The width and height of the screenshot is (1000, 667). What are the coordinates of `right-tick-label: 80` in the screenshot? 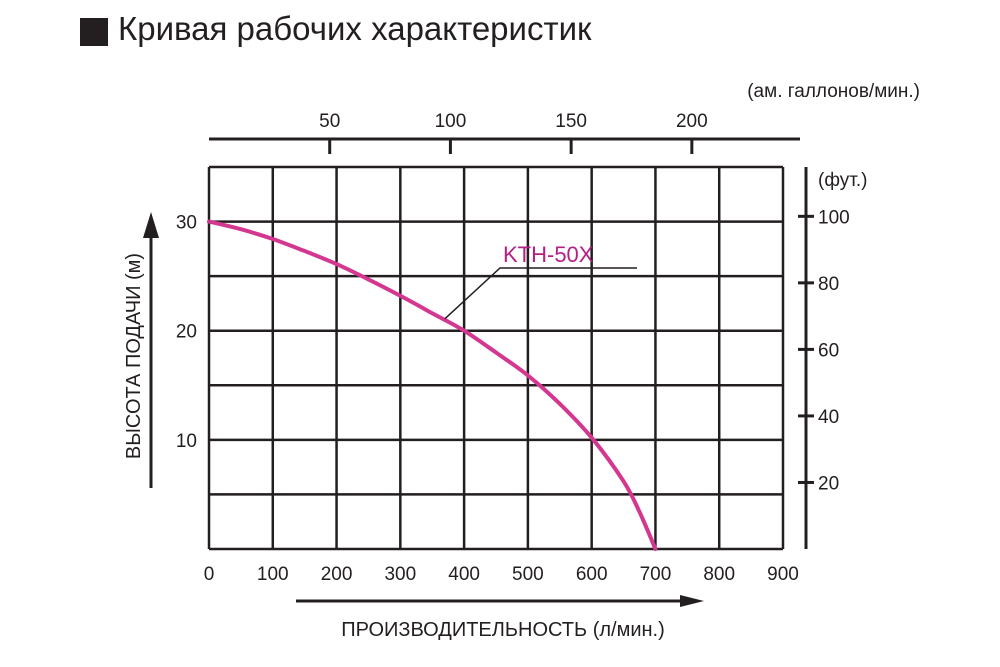 It's located at (828, 284).